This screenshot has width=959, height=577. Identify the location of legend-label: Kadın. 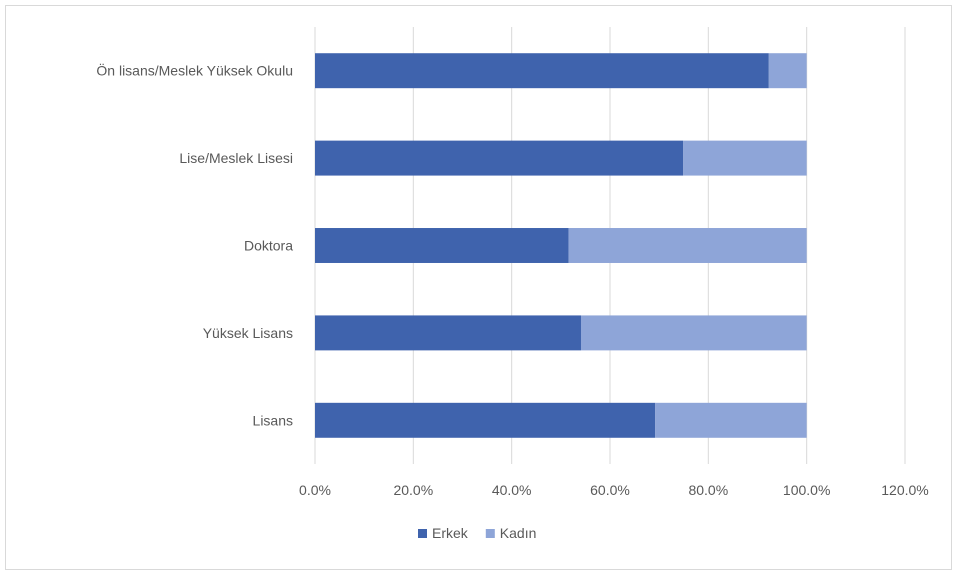
(518, 533).